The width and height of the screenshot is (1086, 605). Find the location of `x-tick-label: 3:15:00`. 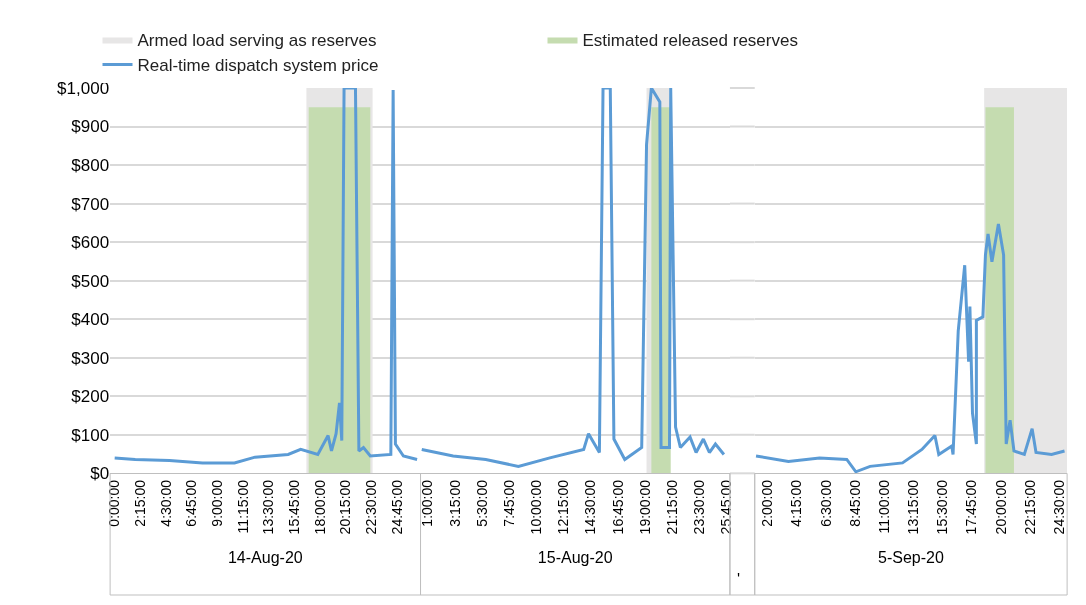

x-tick-label: 3:15:00 is located at coordinates (454, 503).